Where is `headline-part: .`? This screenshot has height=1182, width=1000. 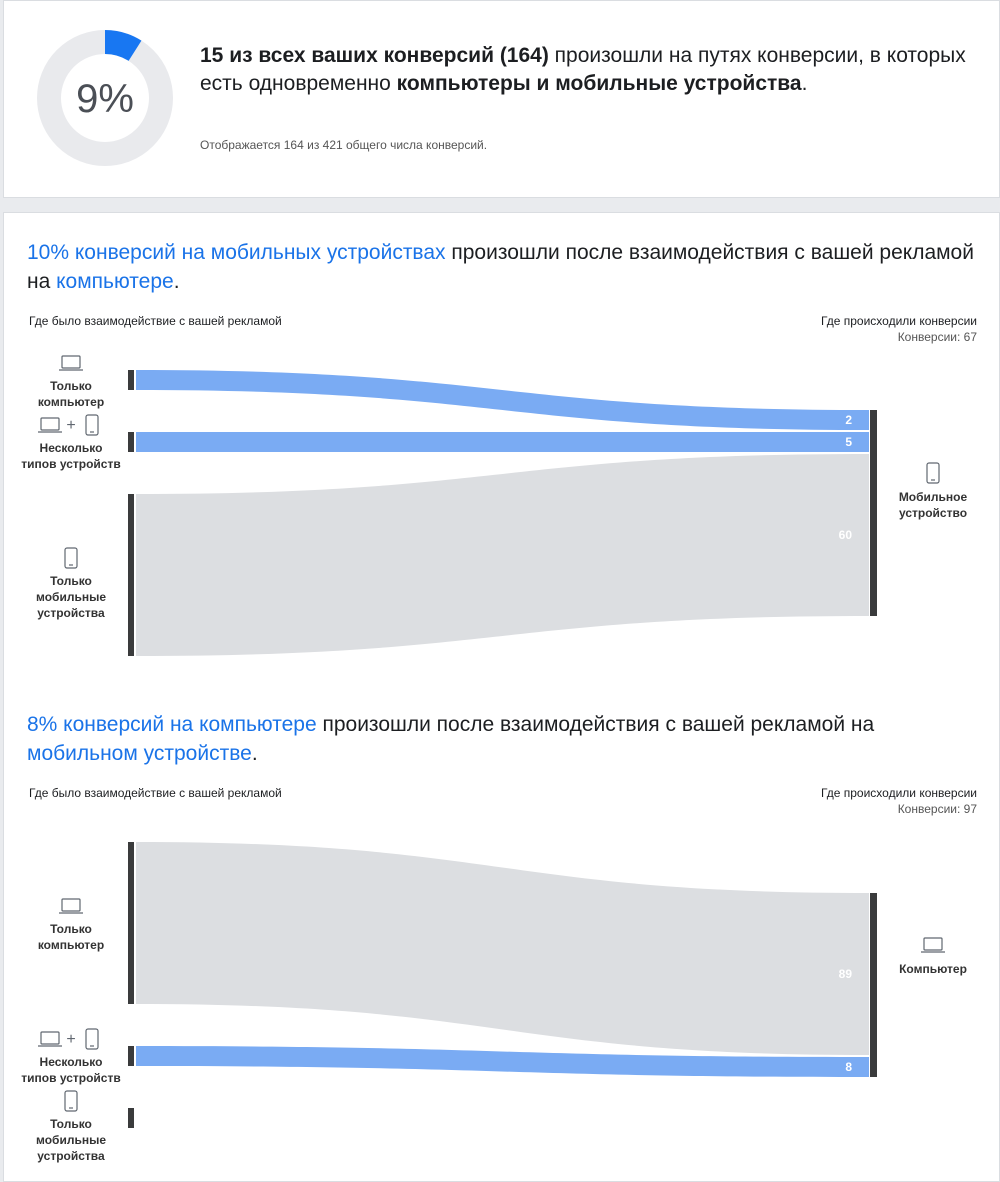 headline-part: . is located at coordinates (804, 83).